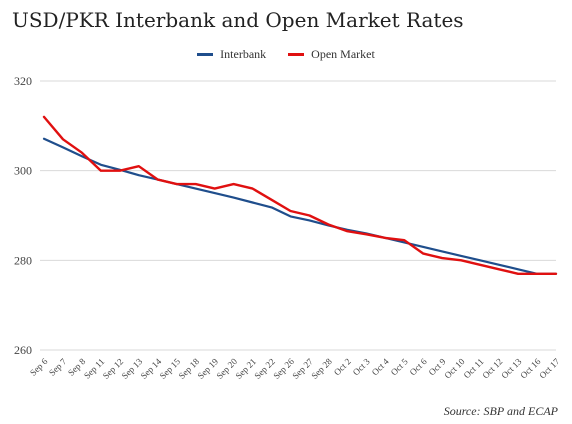 Image resolution: width=572 pixels, height=424 pixels. Describe the element at coordinates (39, 367) in the screenshot. I see `x-tick-label: Sep 6` at that location.